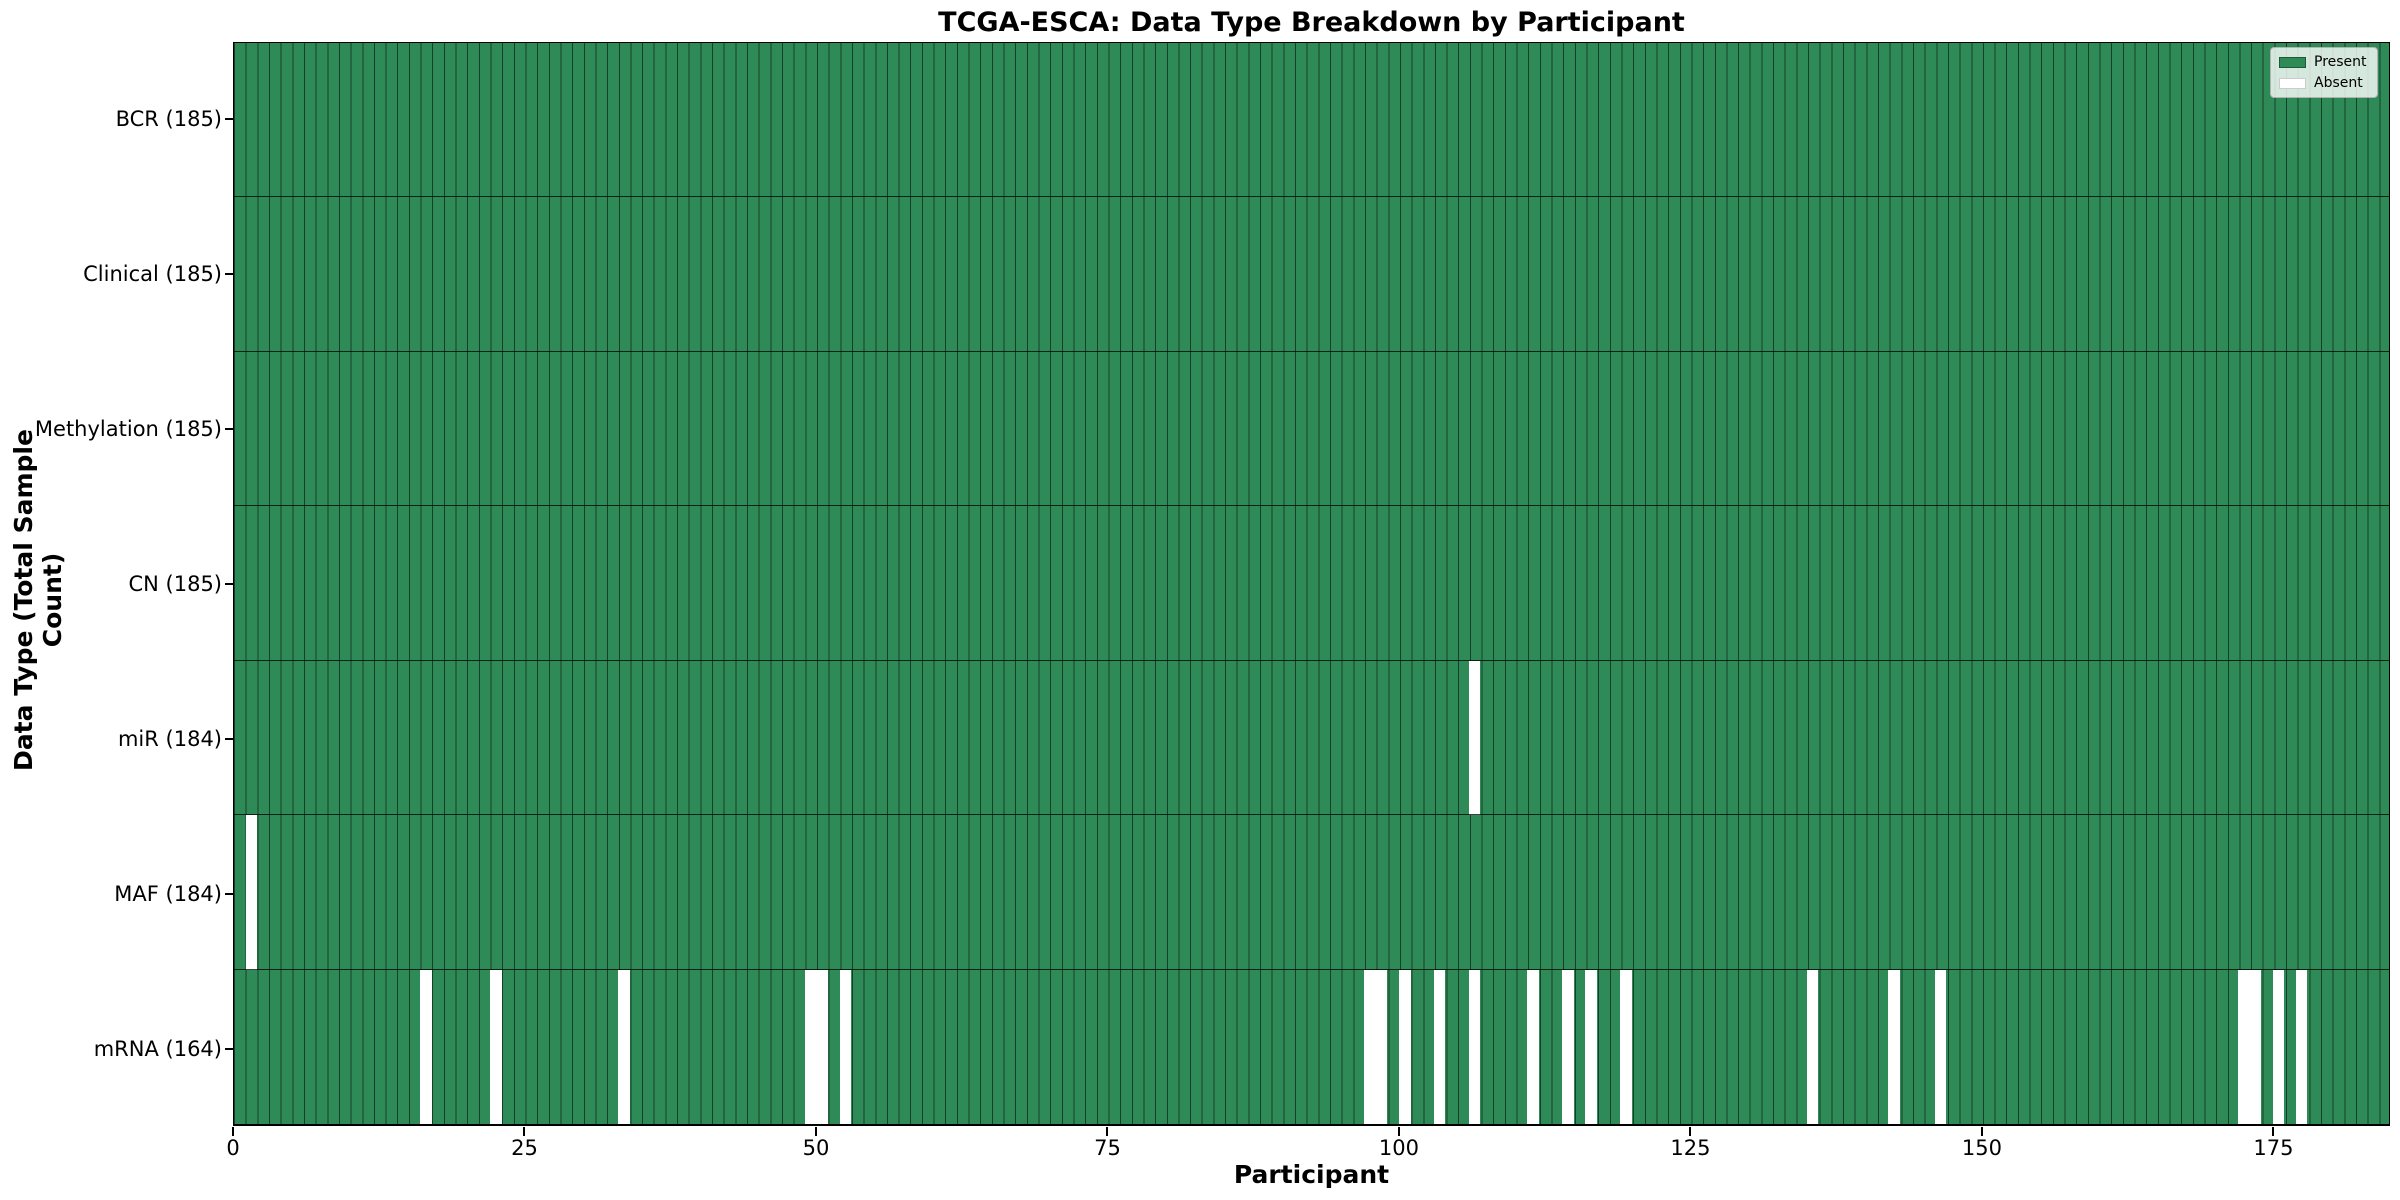 Image resolution: width=2400 pixels, height=1200 pixels. What do you see at coordinates (2324, 72) in the screenshot?
I see `legend: Present Absent` at bounding box center [2324, 72].